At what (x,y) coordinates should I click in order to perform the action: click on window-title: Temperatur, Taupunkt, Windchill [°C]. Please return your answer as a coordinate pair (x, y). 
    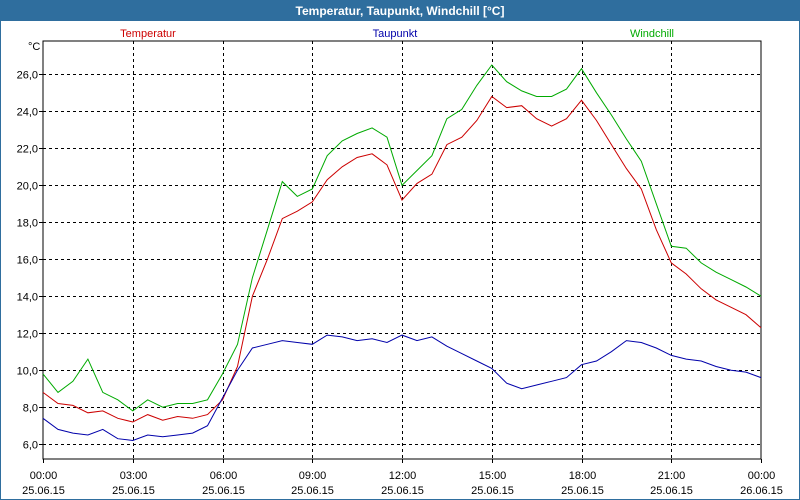
    Looking at the image, I should click on (400, 11).